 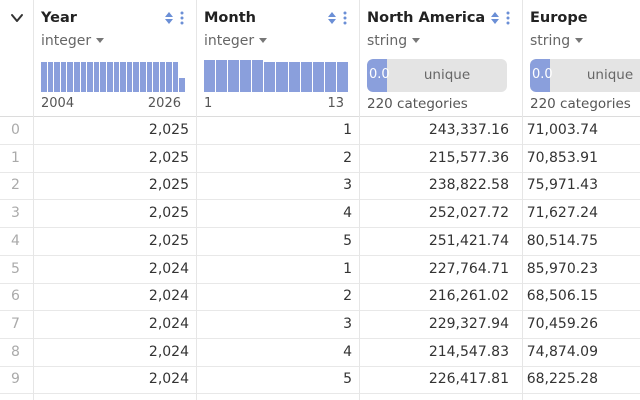 I want to click on cell-north-america: 215,577.36, so click(x=468, y=157).